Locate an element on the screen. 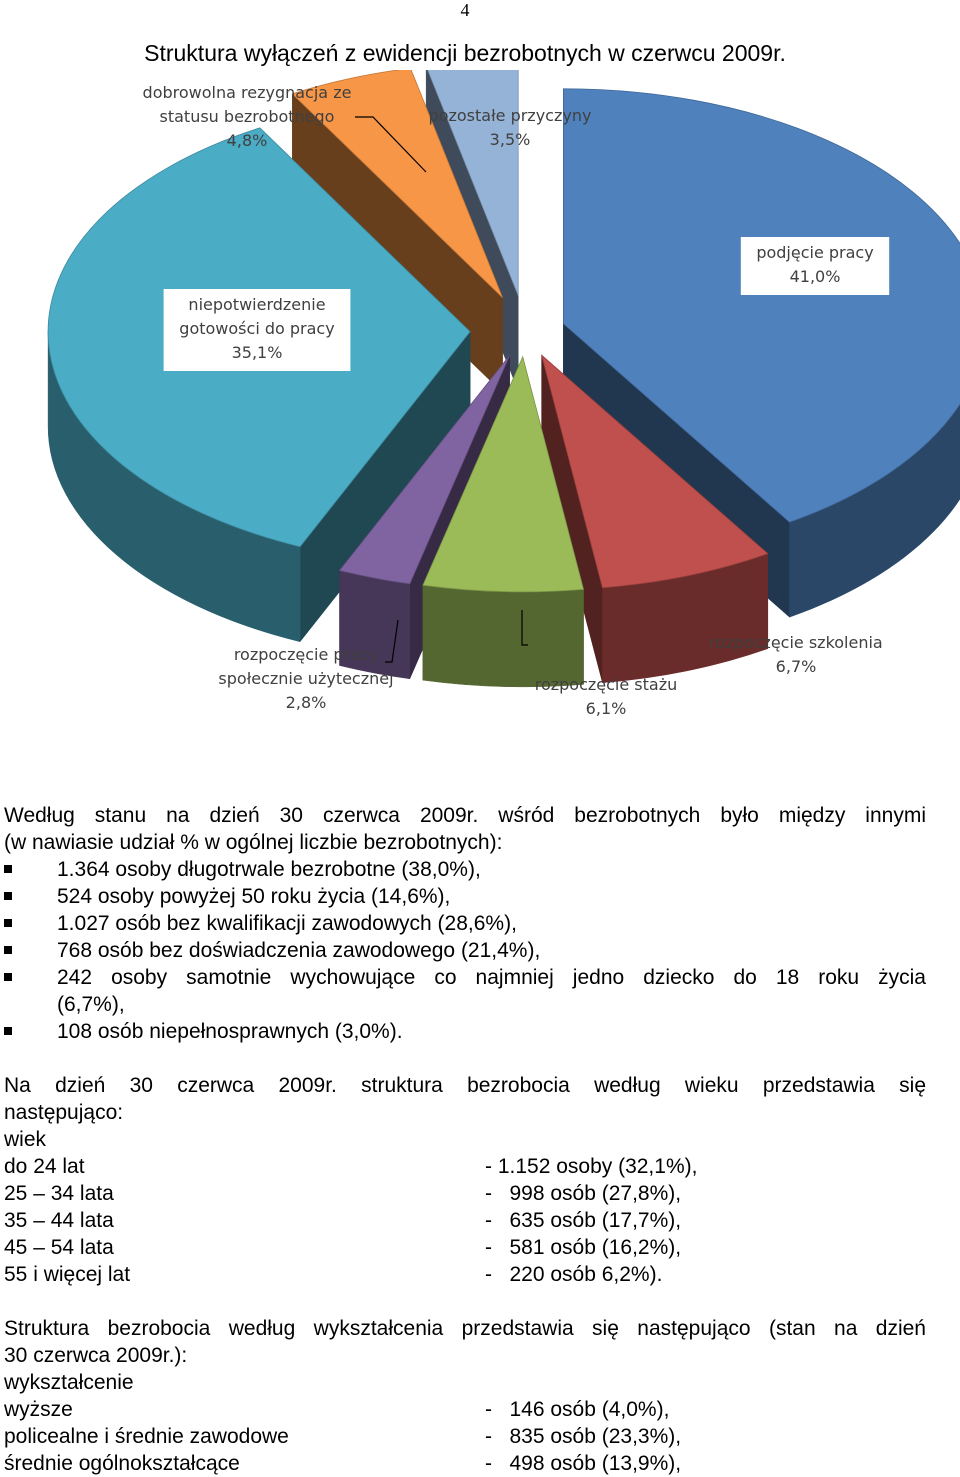 The width and height of the screenshot is (960, 1477). slice-label-line: gotowości do pracy is located at coordinates (256, 328).